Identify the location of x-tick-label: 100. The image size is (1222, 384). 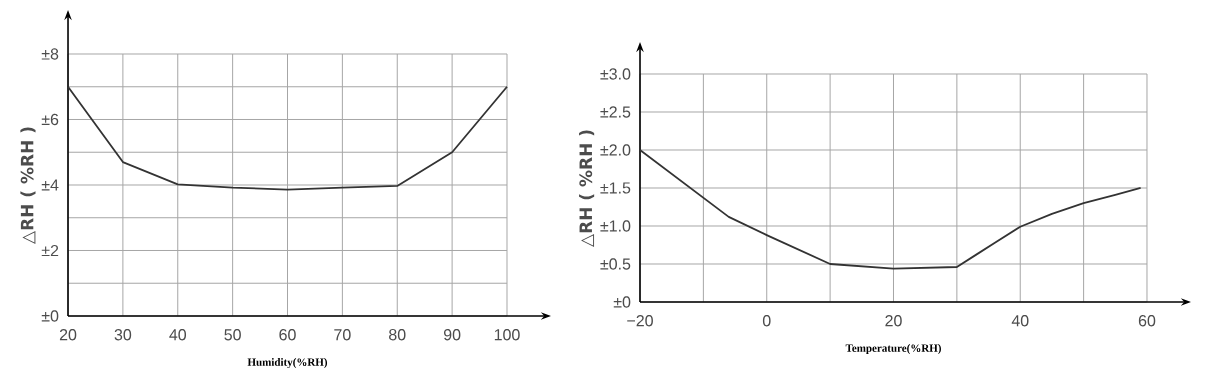
(507, 335).